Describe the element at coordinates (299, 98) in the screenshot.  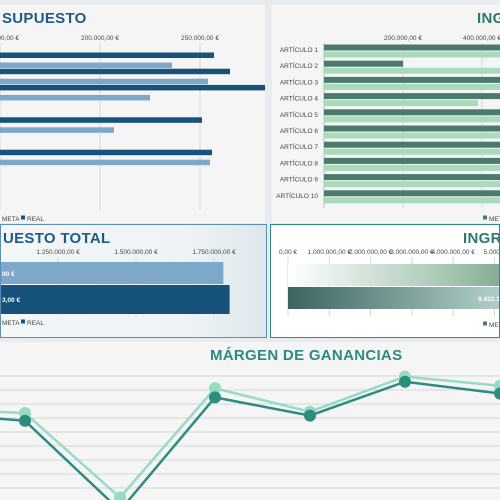
I see `category-label: ARTÍCULO 4` at that location.